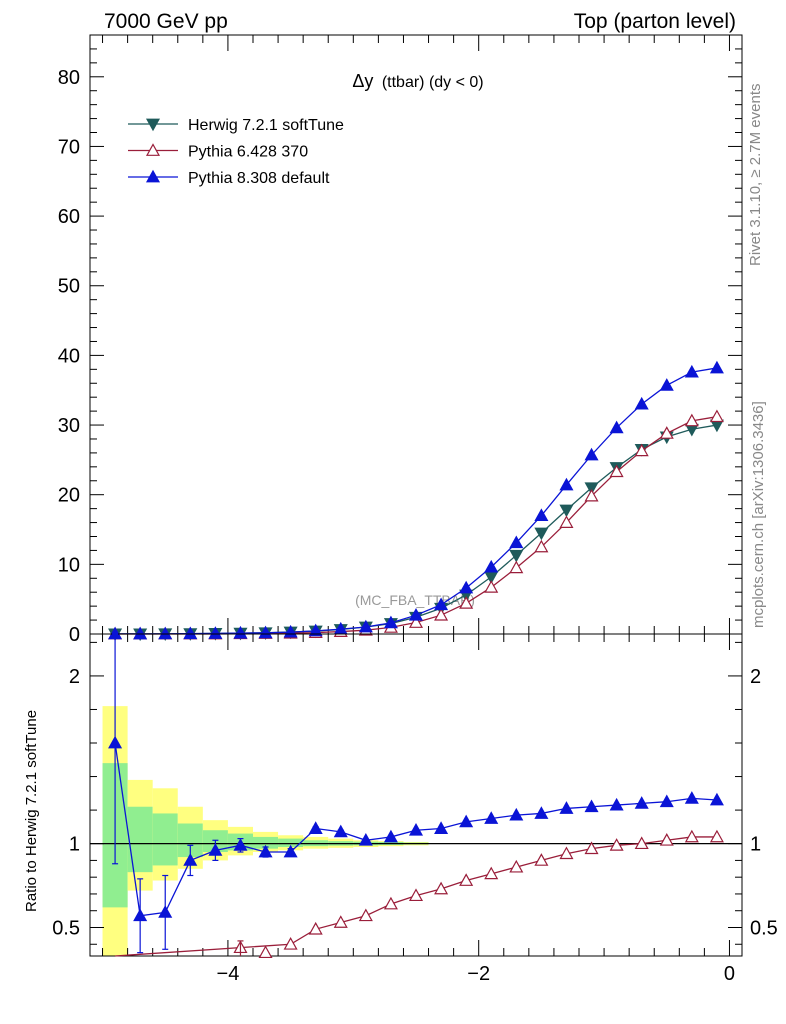  What do you see at coordinates (228, 974) in the screenshot?
I see `ratio-xtick-label: −4` at bounding box center [228, 974].